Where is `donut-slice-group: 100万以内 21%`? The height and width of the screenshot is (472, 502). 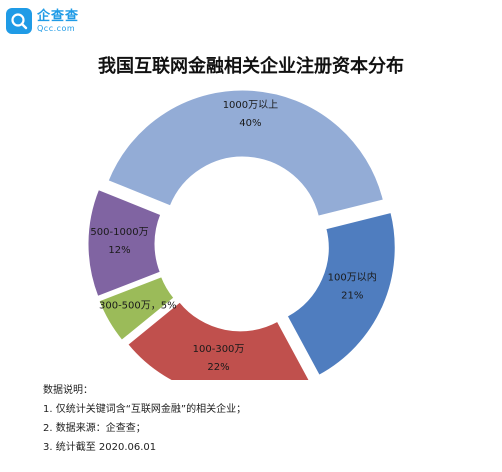 donut-slice-group: 100万以内 21% is located at coordinates (341, 293).